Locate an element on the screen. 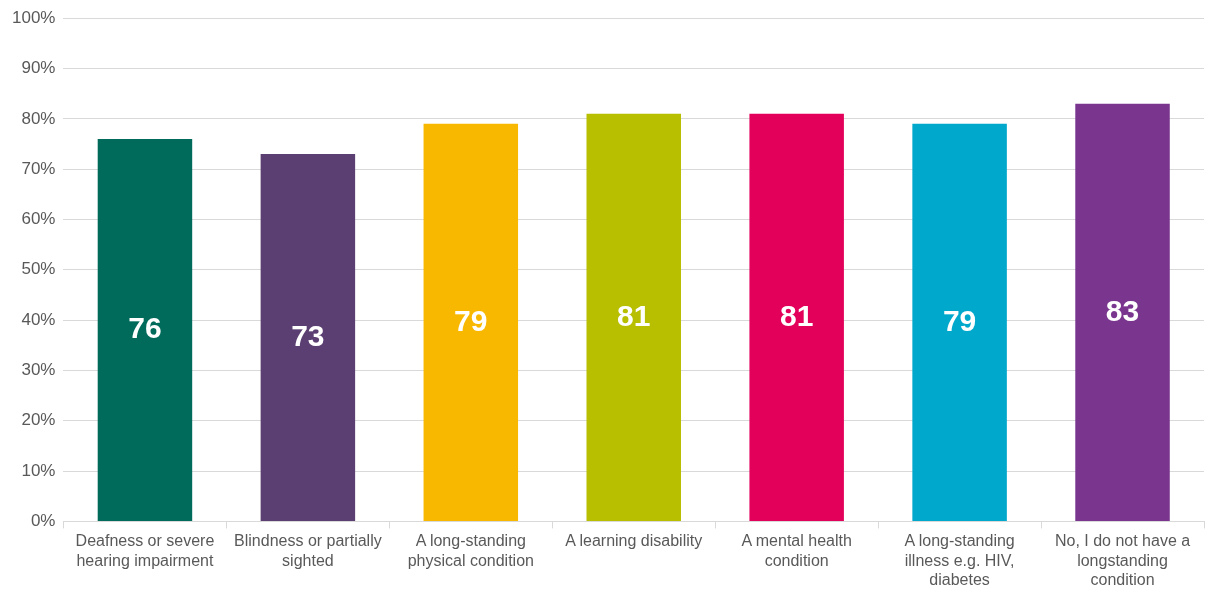 Image resolution: width=1208 pixels, height=594 pixels. x-tick-label: Deafness or severe hearing impairment is located at coordinates (145, 550).